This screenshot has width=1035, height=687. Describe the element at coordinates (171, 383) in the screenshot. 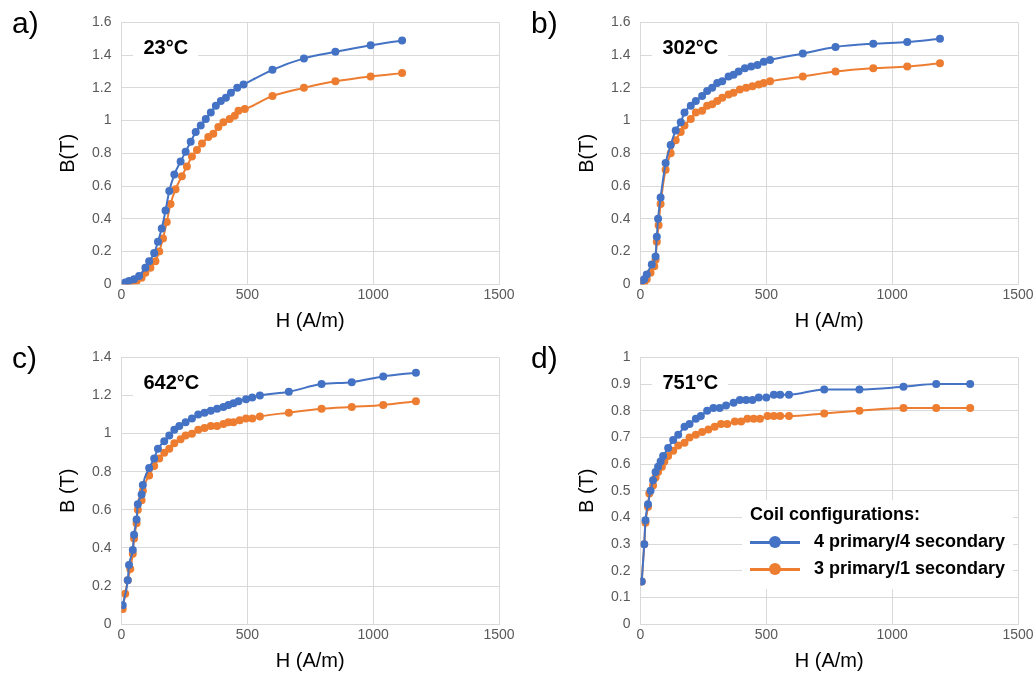

I see `annotation: 642°C` at that location.